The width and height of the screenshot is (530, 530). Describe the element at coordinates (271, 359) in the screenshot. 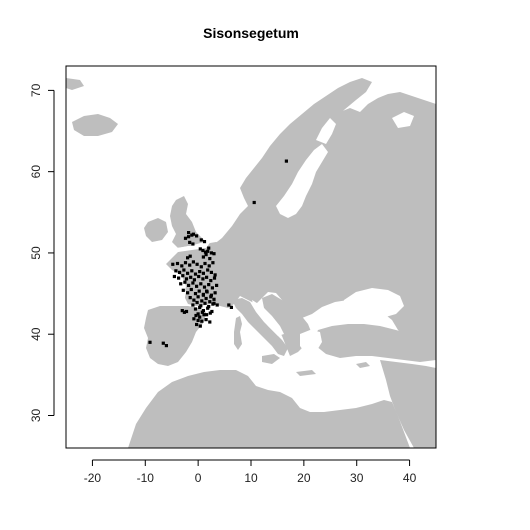

I see `sicily` at that location.